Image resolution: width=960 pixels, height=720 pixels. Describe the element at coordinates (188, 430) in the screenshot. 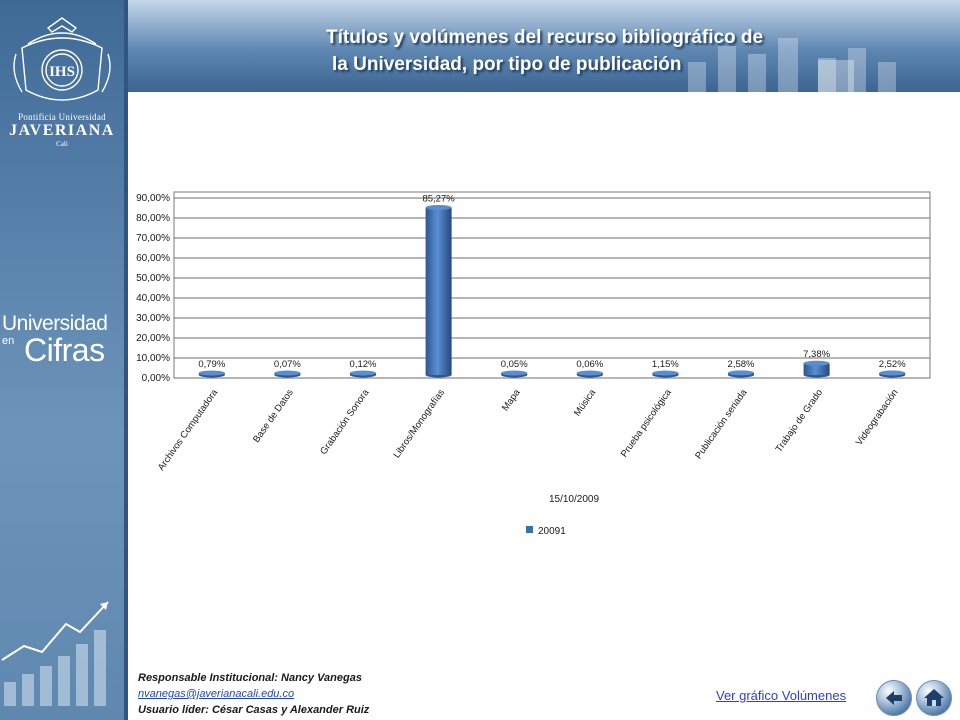

I see `x-tick-label: Archivos Computadora` at that location.